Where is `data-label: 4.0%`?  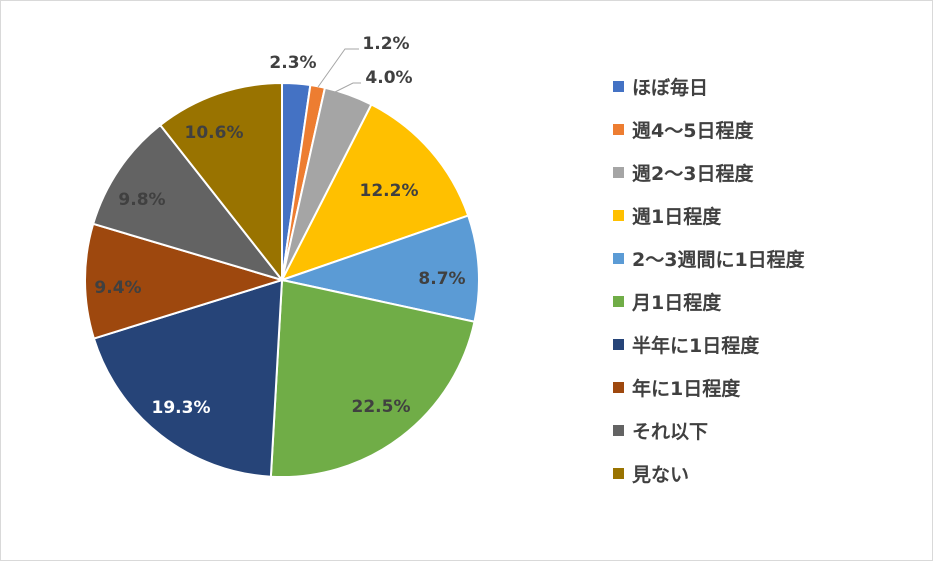
data-label: 4.0% is located at coordinates (388, 78).